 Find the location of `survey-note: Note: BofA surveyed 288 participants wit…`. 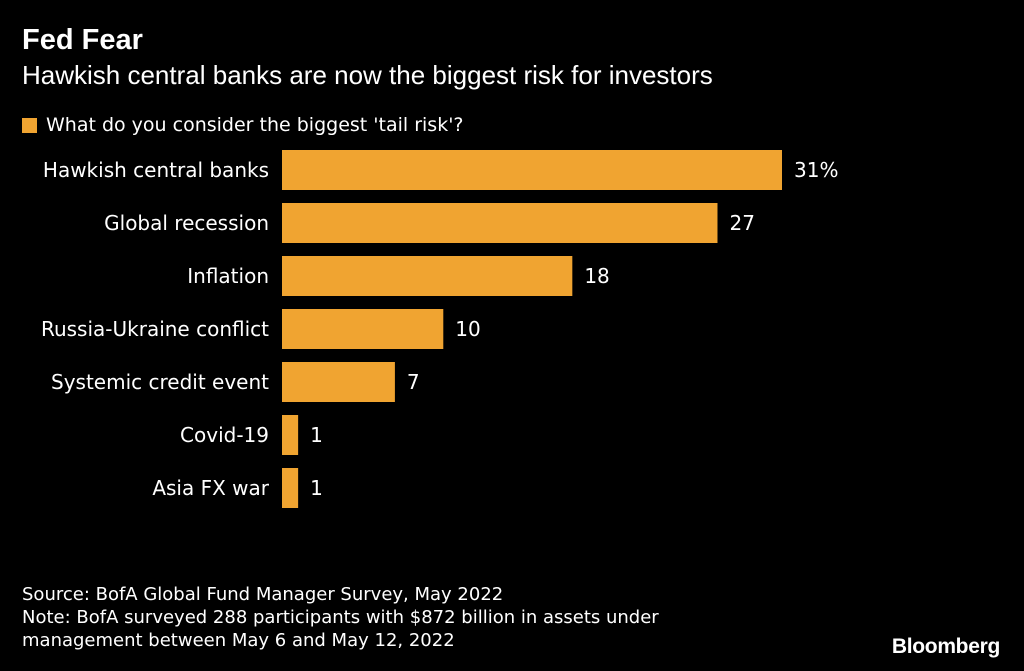

survey-note: Note: BofA surveyed 288 participants wit… is located at coordinates (340, 629).